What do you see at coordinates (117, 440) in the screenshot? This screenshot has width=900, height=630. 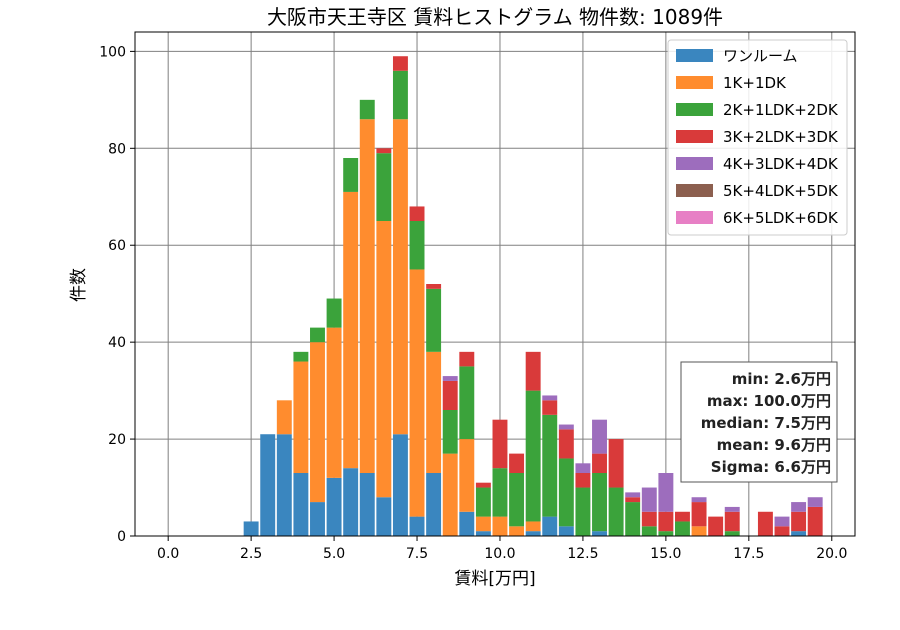 I see `y-tick-label: 20` at bounding box center [117, 440].